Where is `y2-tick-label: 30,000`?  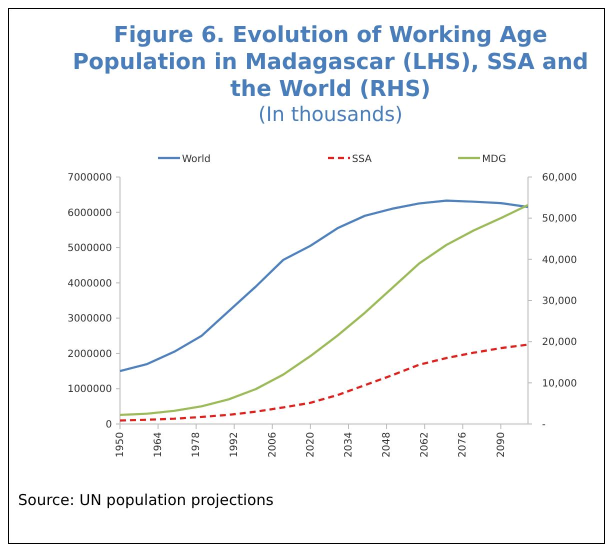
y2-tick-label: 30,000 is located at coordinates (559, 301).